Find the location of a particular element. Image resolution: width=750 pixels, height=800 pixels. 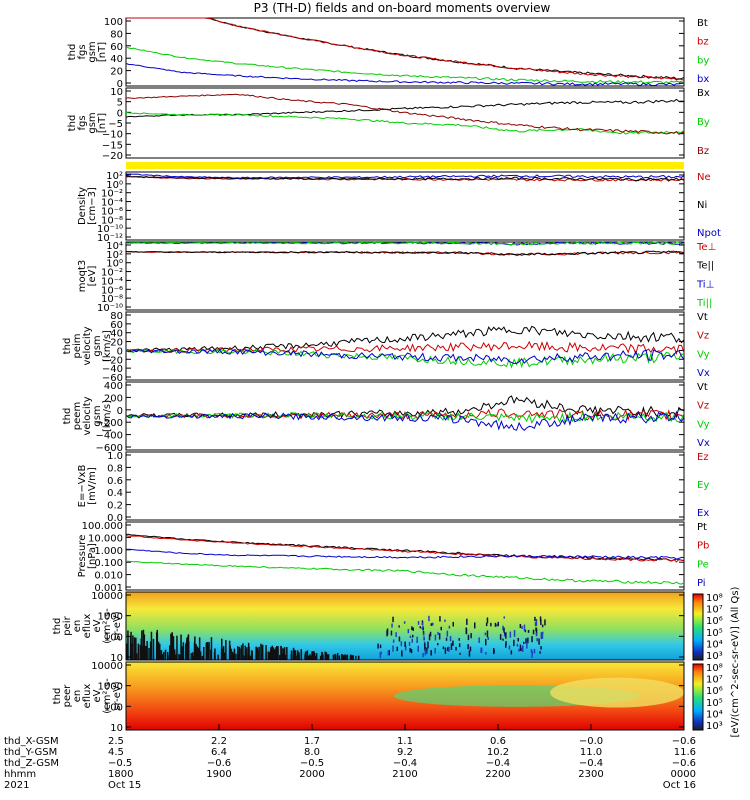

y-tick-label: −600 is located at coordinates (109, 448).